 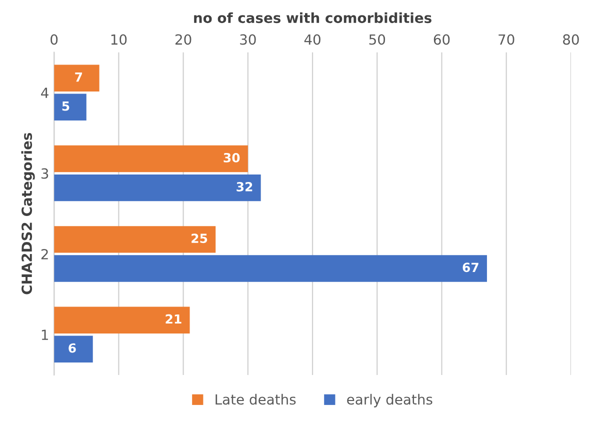 What do you see at coordinates (200, 239) in the screenshot?
I see `data-label: 25` at bounding box center [200, 239].